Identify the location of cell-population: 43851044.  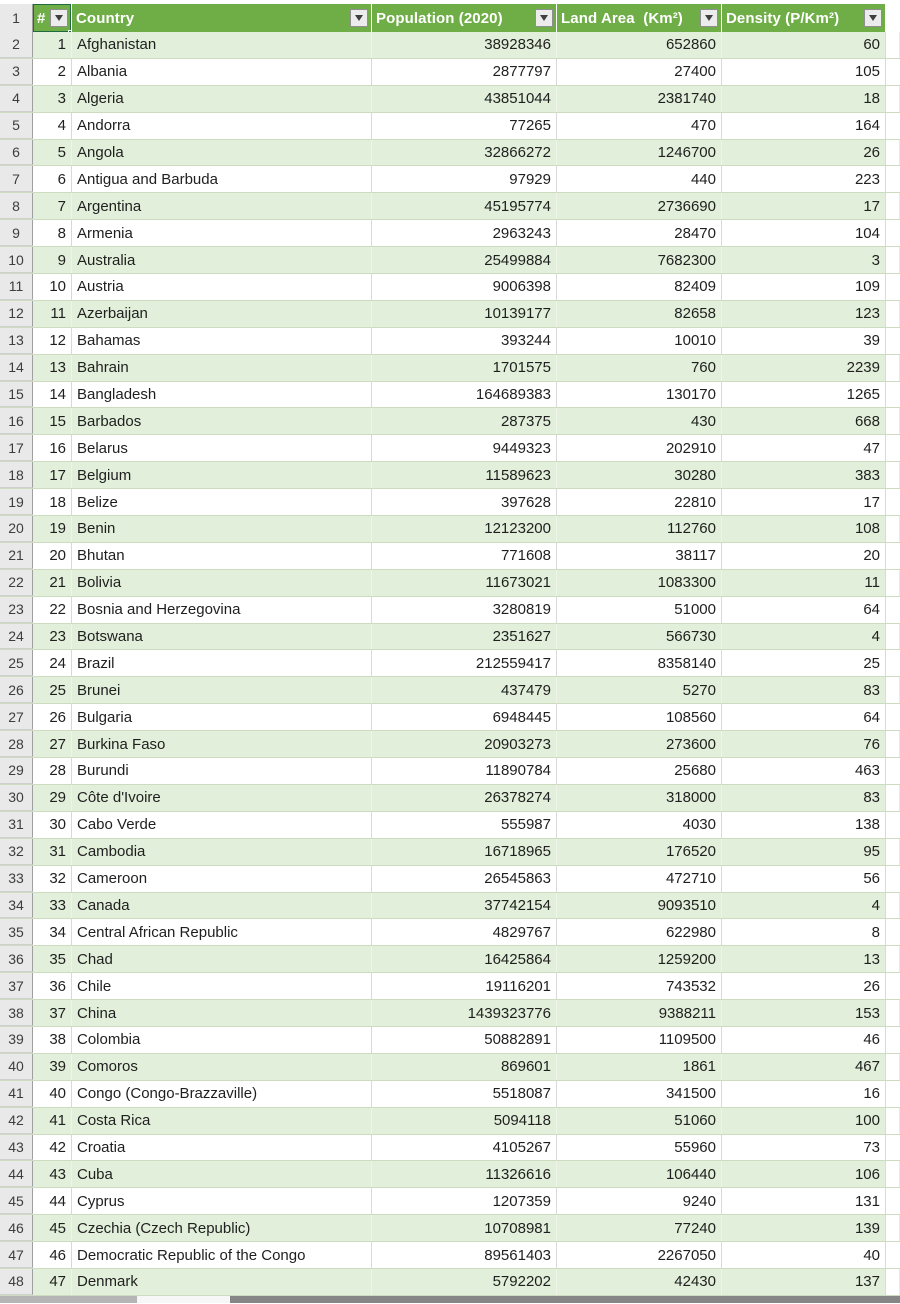
(464, 98).